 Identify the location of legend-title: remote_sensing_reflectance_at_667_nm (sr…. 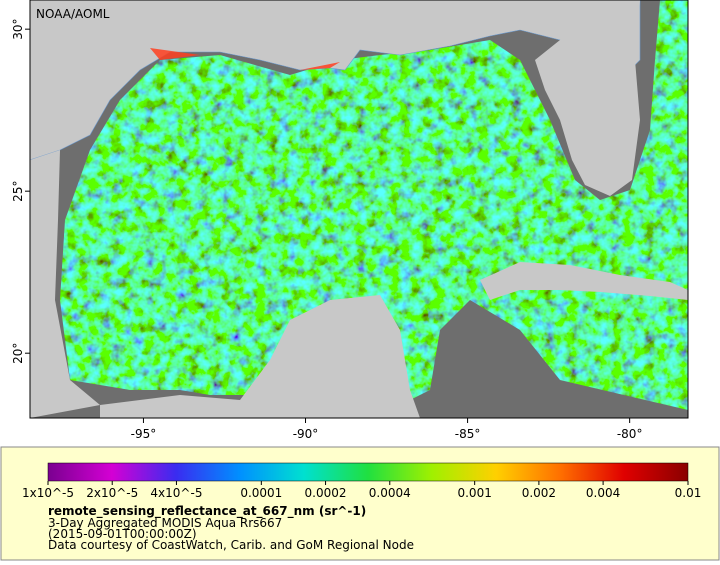
(207, 511).